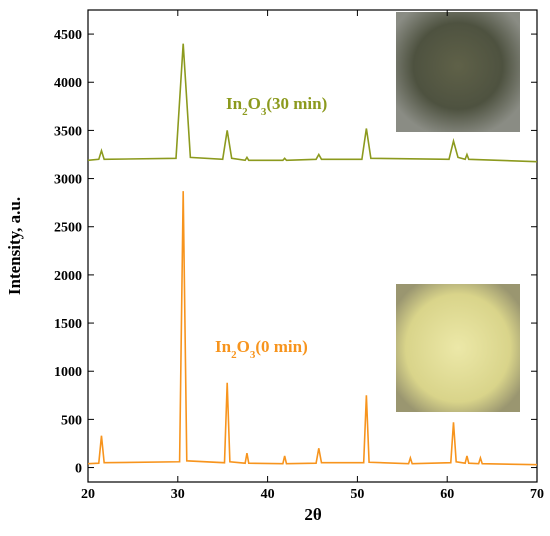  What do you see at coordinates (78, 469) in the screenshot?
I see `y-tick-label: 0` at bounding box center [78, 469].